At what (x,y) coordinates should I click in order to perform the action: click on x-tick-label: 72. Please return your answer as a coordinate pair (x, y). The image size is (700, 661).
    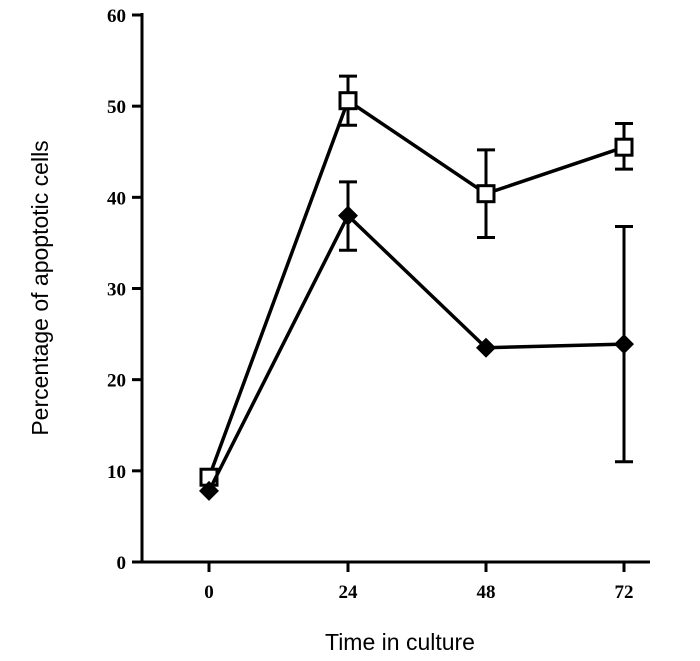
    Looking at the image, I should click on (624, 592).